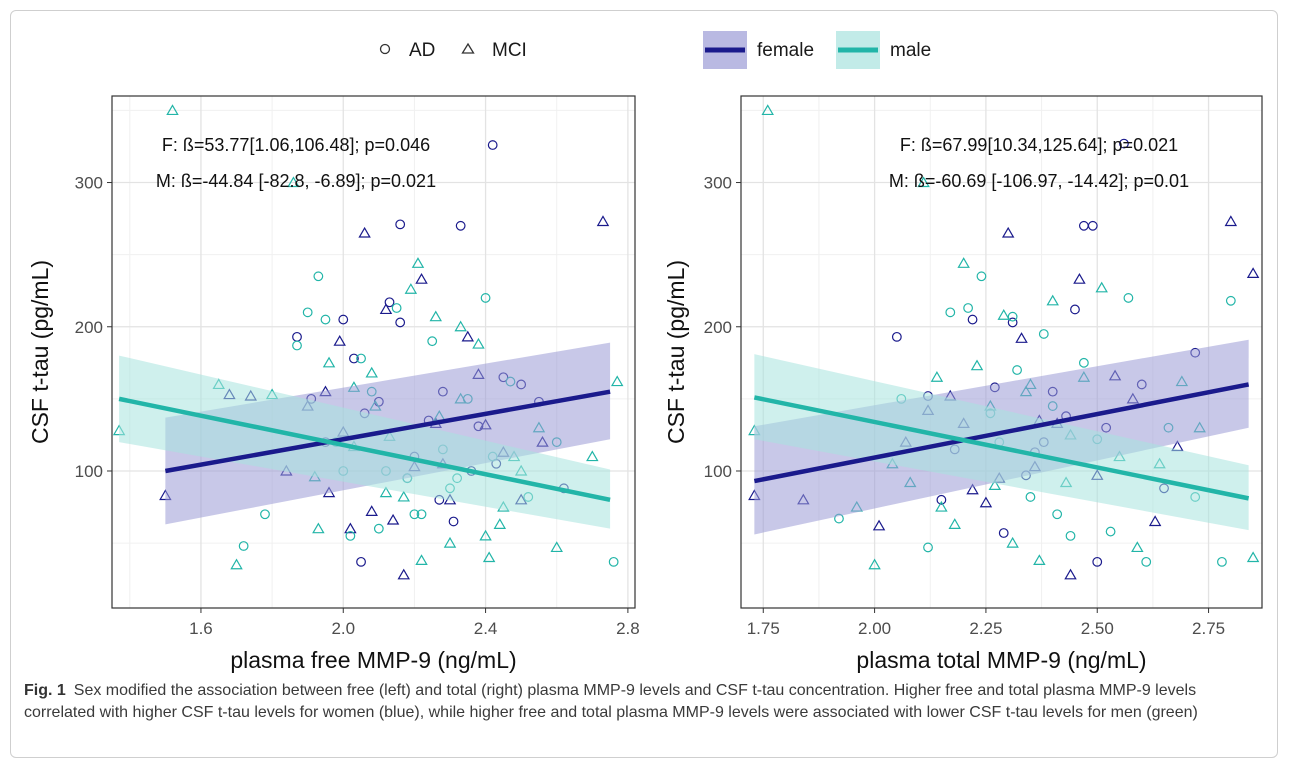 Image resolution: width=1290 pixels, height=766 pixels. What do you see at coordinates (89, 183) in the screenshot?
I see `y-tick-label: 300` at bounding box center [89, 183].